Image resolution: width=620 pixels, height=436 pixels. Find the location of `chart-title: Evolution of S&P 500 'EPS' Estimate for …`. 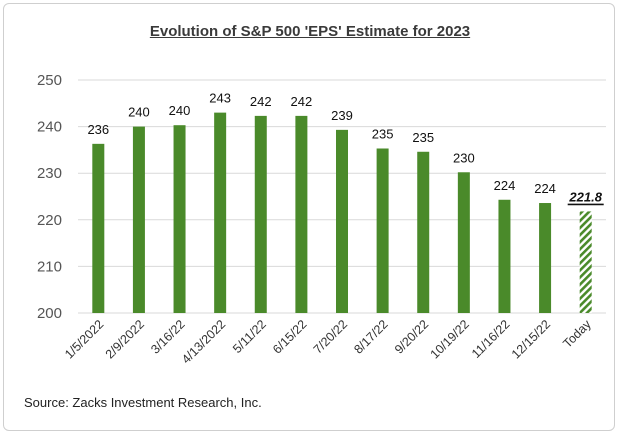

chart-title: Evolution of S&P 500 'EPS' Estimate for … is located at coordinates (310, 31).